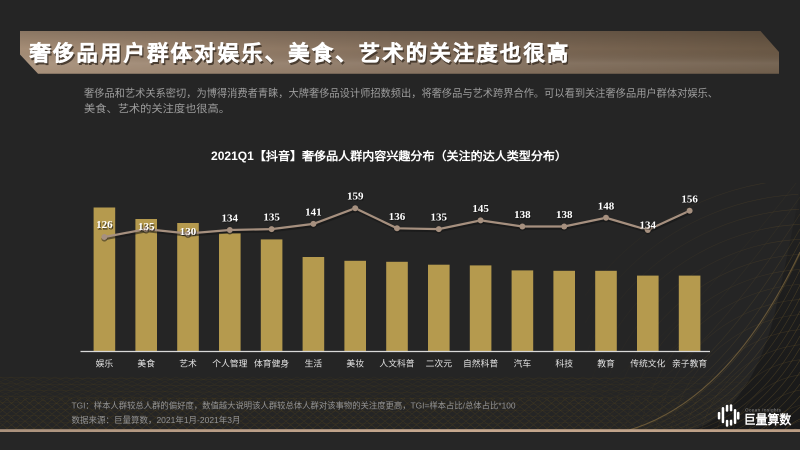  What do you see at coordinates (523, 363) in the screenshot?
I see `svg-text: 汽车` at bounding box center [523, 363].